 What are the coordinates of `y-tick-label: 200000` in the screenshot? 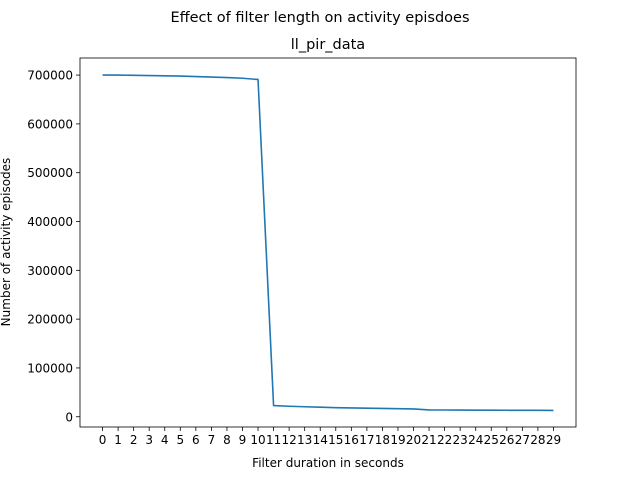 It's located at (50, 320).